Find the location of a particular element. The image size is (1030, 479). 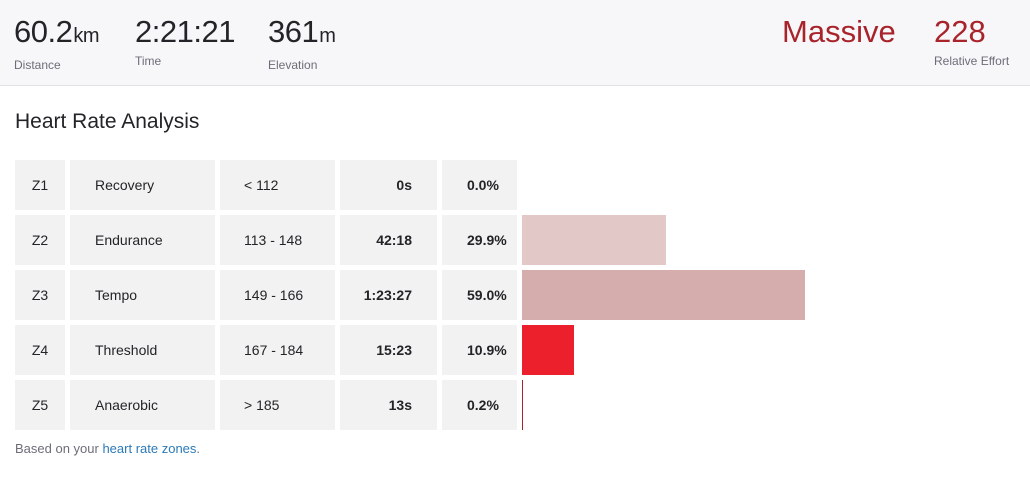

zone-row: Z1 Recovery < 112 0s 0.0% is located at coordinates (515, 185).